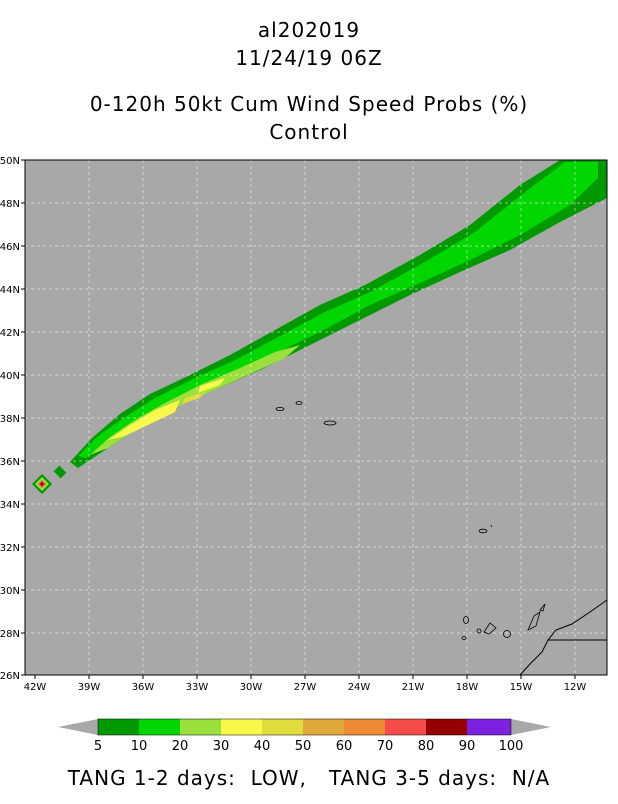  I want to click on lat-label-42n: 42N, so click(10, 333).